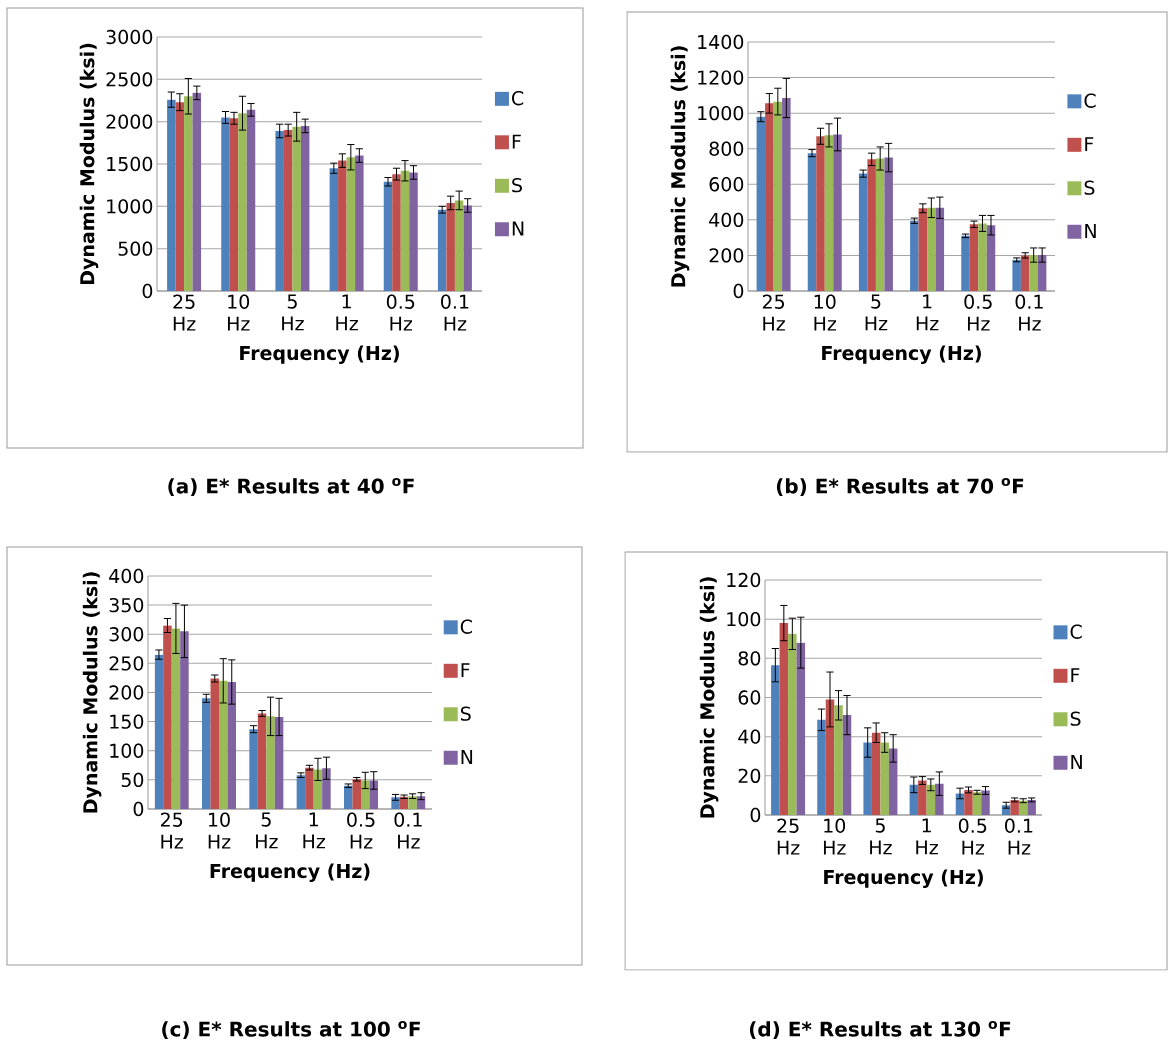  I want to click on y-tick-label: 150, so click(127, 721).